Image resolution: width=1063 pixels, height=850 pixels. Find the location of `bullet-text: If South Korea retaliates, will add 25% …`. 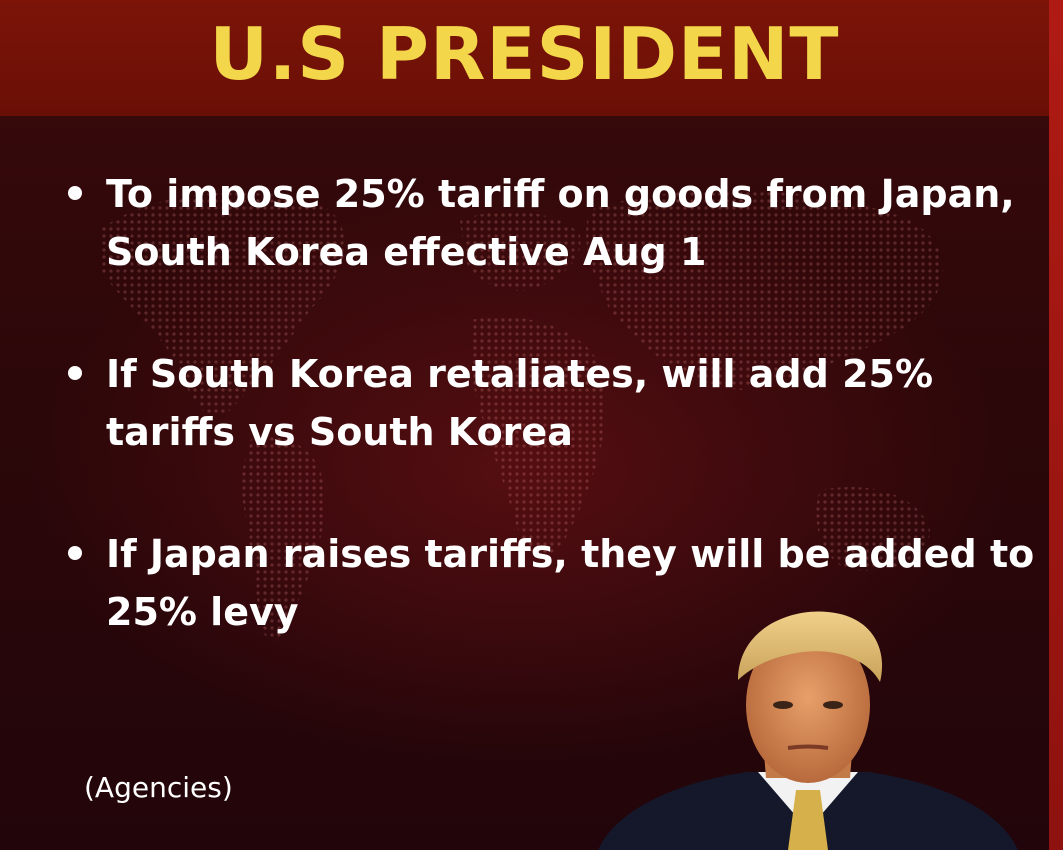

bullet-text: If South Korea retaliates, will add 25% … is located at coordinates (520, 403).